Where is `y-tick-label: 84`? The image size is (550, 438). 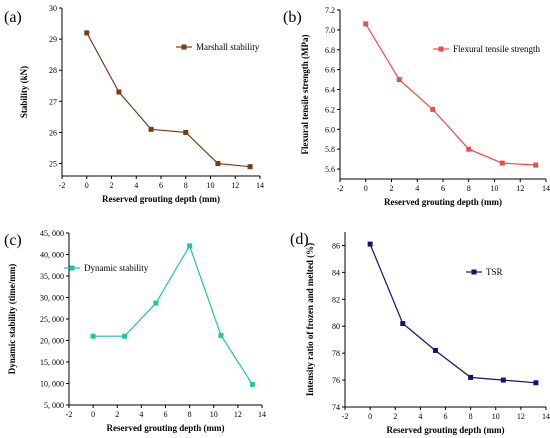
y-tick-label: 84 is located at coordinates (336, 272).